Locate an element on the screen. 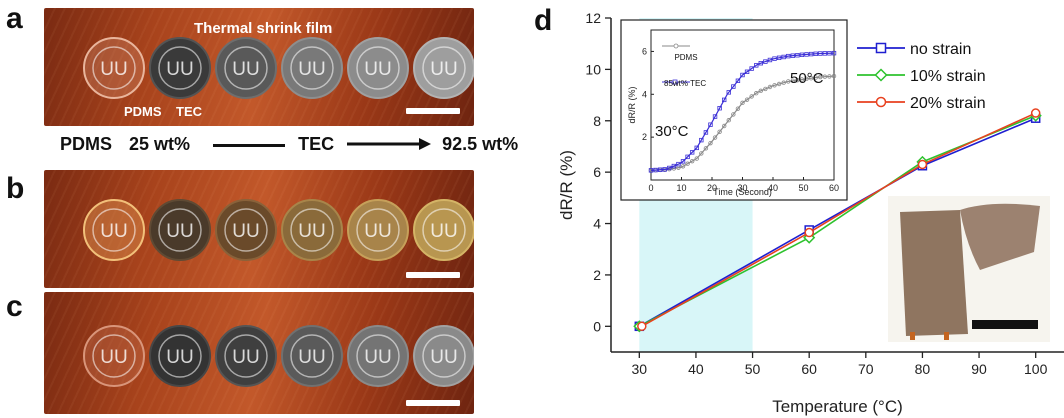 Image resolution: width=1064 pixels, height=418 pixels. inset-legend-label: PDMS is located at coordinates (685, 57).